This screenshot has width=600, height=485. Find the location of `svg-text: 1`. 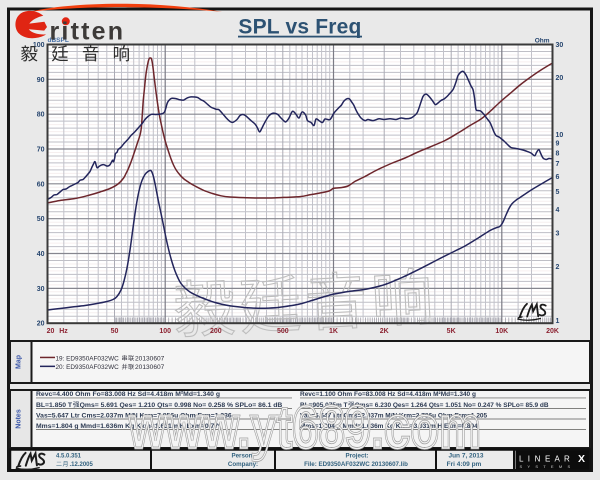

svg-text: 1 is located at coordinates (558, 321).